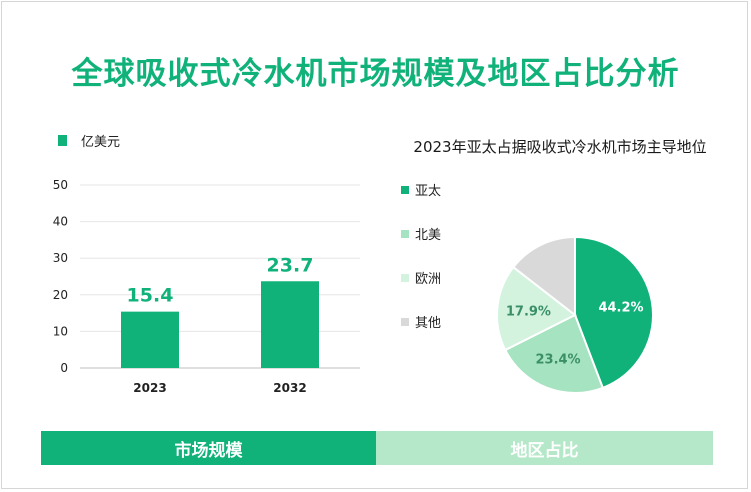 This screenshot has height=492, width=751. I want to click on x-tick-label-2032: 2032, so click(289, 388).